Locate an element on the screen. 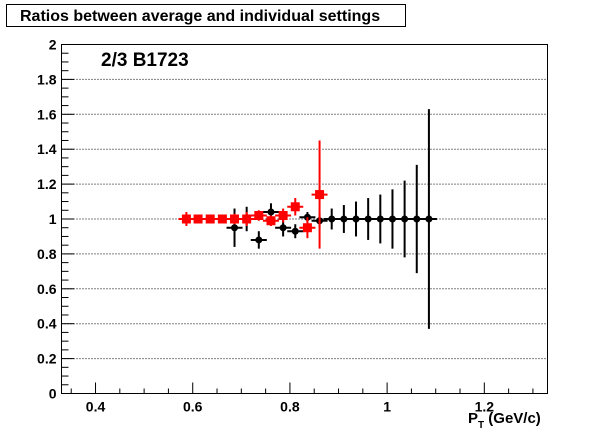 The image size is (608, 437). y-tick-label: 1.8 is located at coordinates (47, 79).